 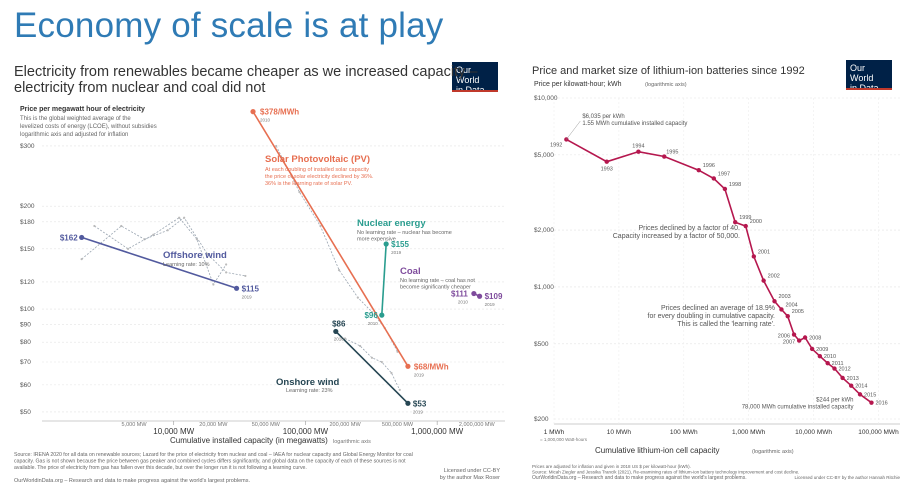 What do you see at coordinates (724, 174) in the screenshot?
I see `battery-year-label: 1997` at bounding box center [724, 174].